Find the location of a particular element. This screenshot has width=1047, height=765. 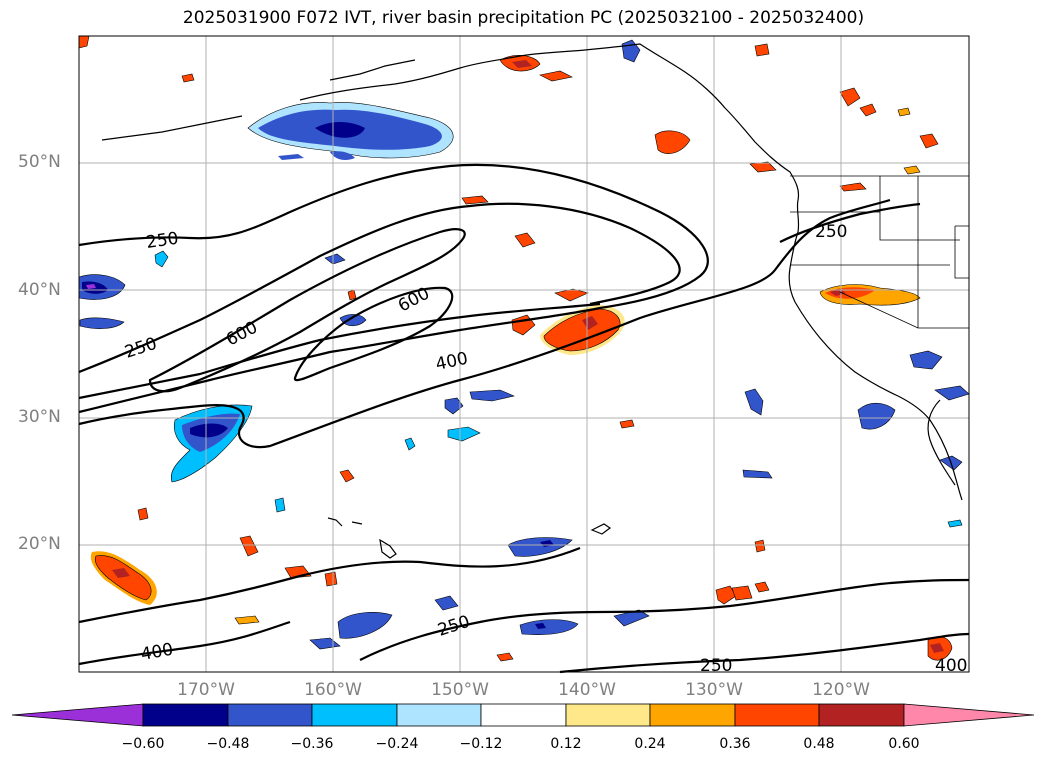

contour-label-250-e: 250 is located at coordinates (716, 666).